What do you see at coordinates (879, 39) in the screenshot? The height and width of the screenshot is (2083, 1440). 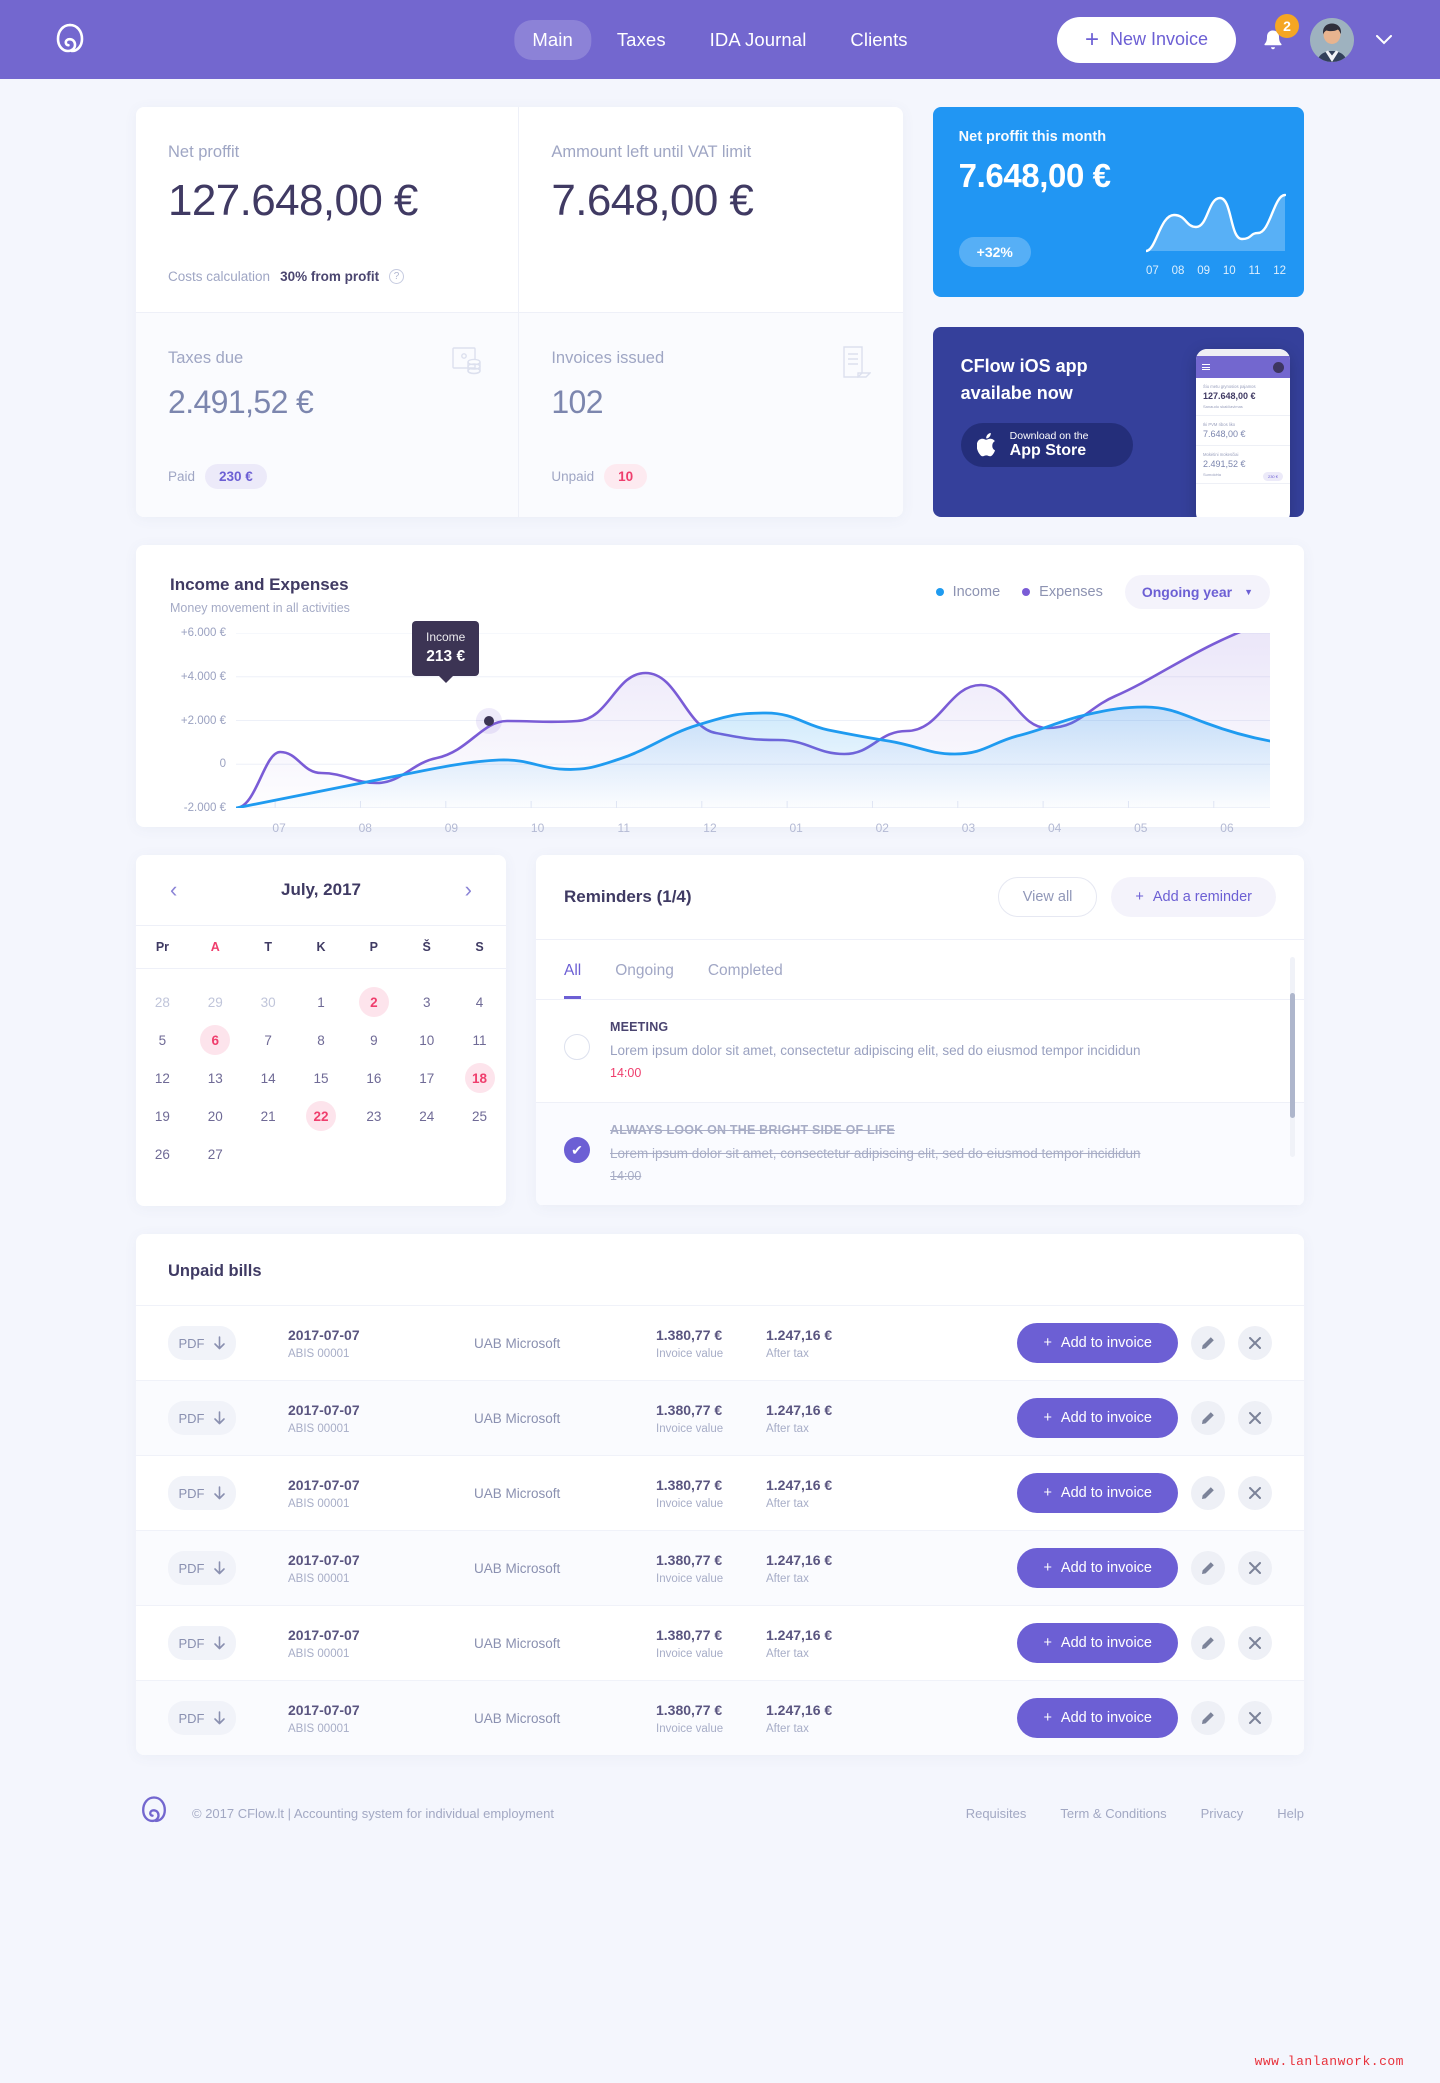 I see `nav-item-clients: Clients` at bounding box center [879, 39].